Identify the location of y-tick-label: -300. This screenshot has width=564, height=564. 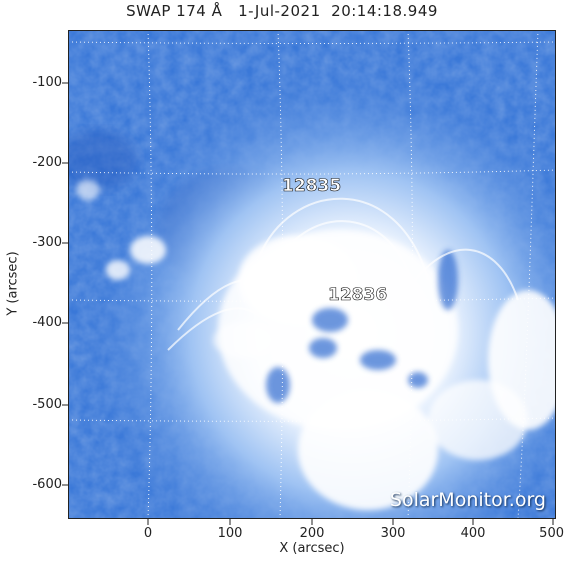
(47, 242).